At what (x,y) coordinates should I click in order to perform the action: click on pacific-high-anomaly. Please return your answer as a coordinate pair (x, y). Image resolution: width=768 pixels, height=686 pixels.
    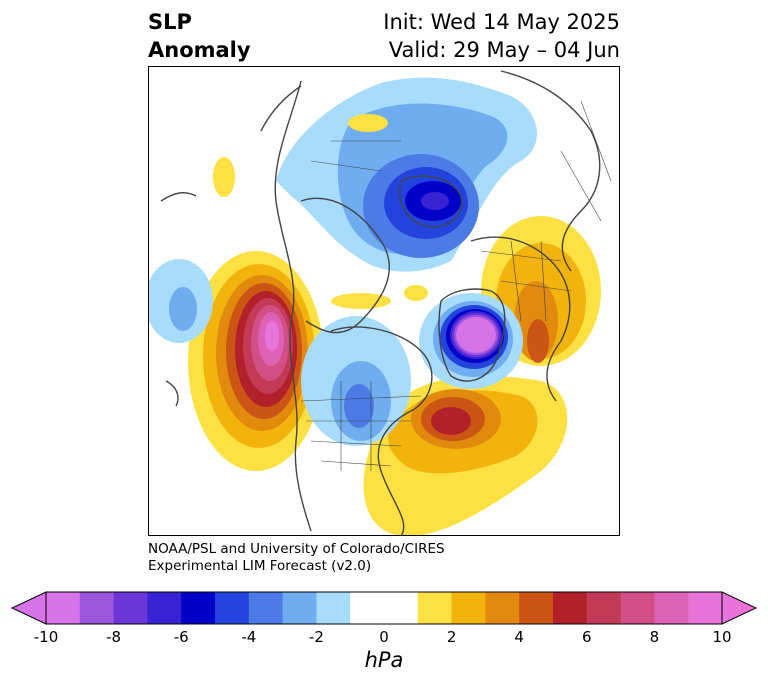
    Looking at the image, I should click on (256, 361).